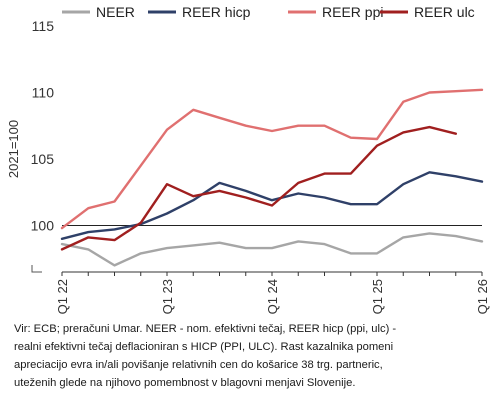 This screenshot has width=490, height=401. Describe the element at coordinates (272, 296) in the screenshot. I see `x-tick-label: Q1 24` at that location.